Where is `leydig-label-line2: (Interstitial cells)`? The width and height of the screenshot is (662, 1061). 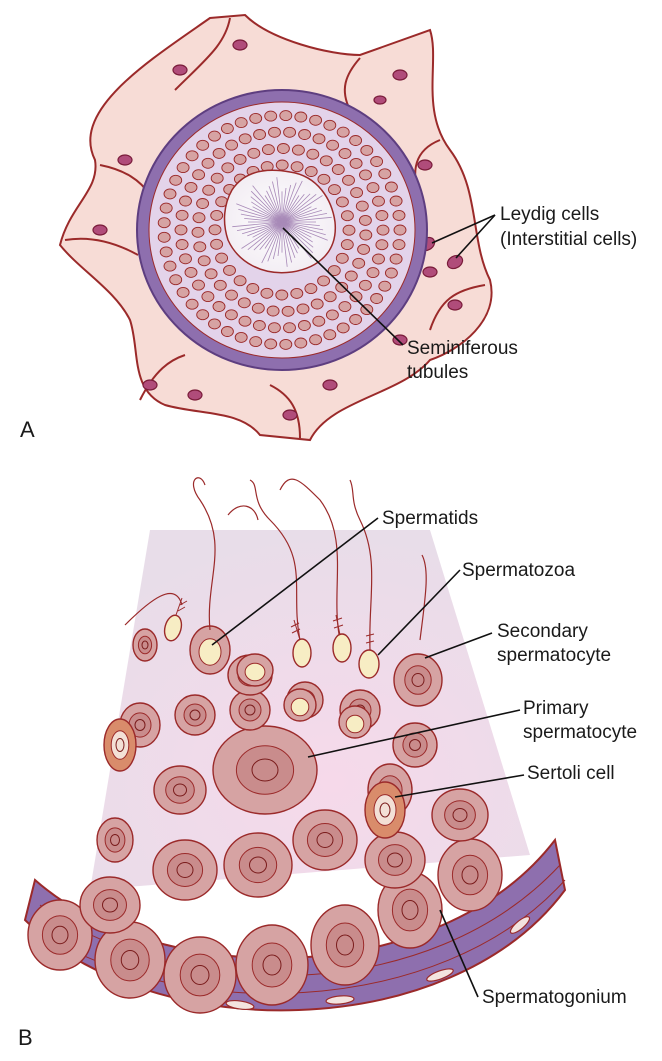
leydig-label-line2: (Interstitial cells) is located at coordinates (568, 239).